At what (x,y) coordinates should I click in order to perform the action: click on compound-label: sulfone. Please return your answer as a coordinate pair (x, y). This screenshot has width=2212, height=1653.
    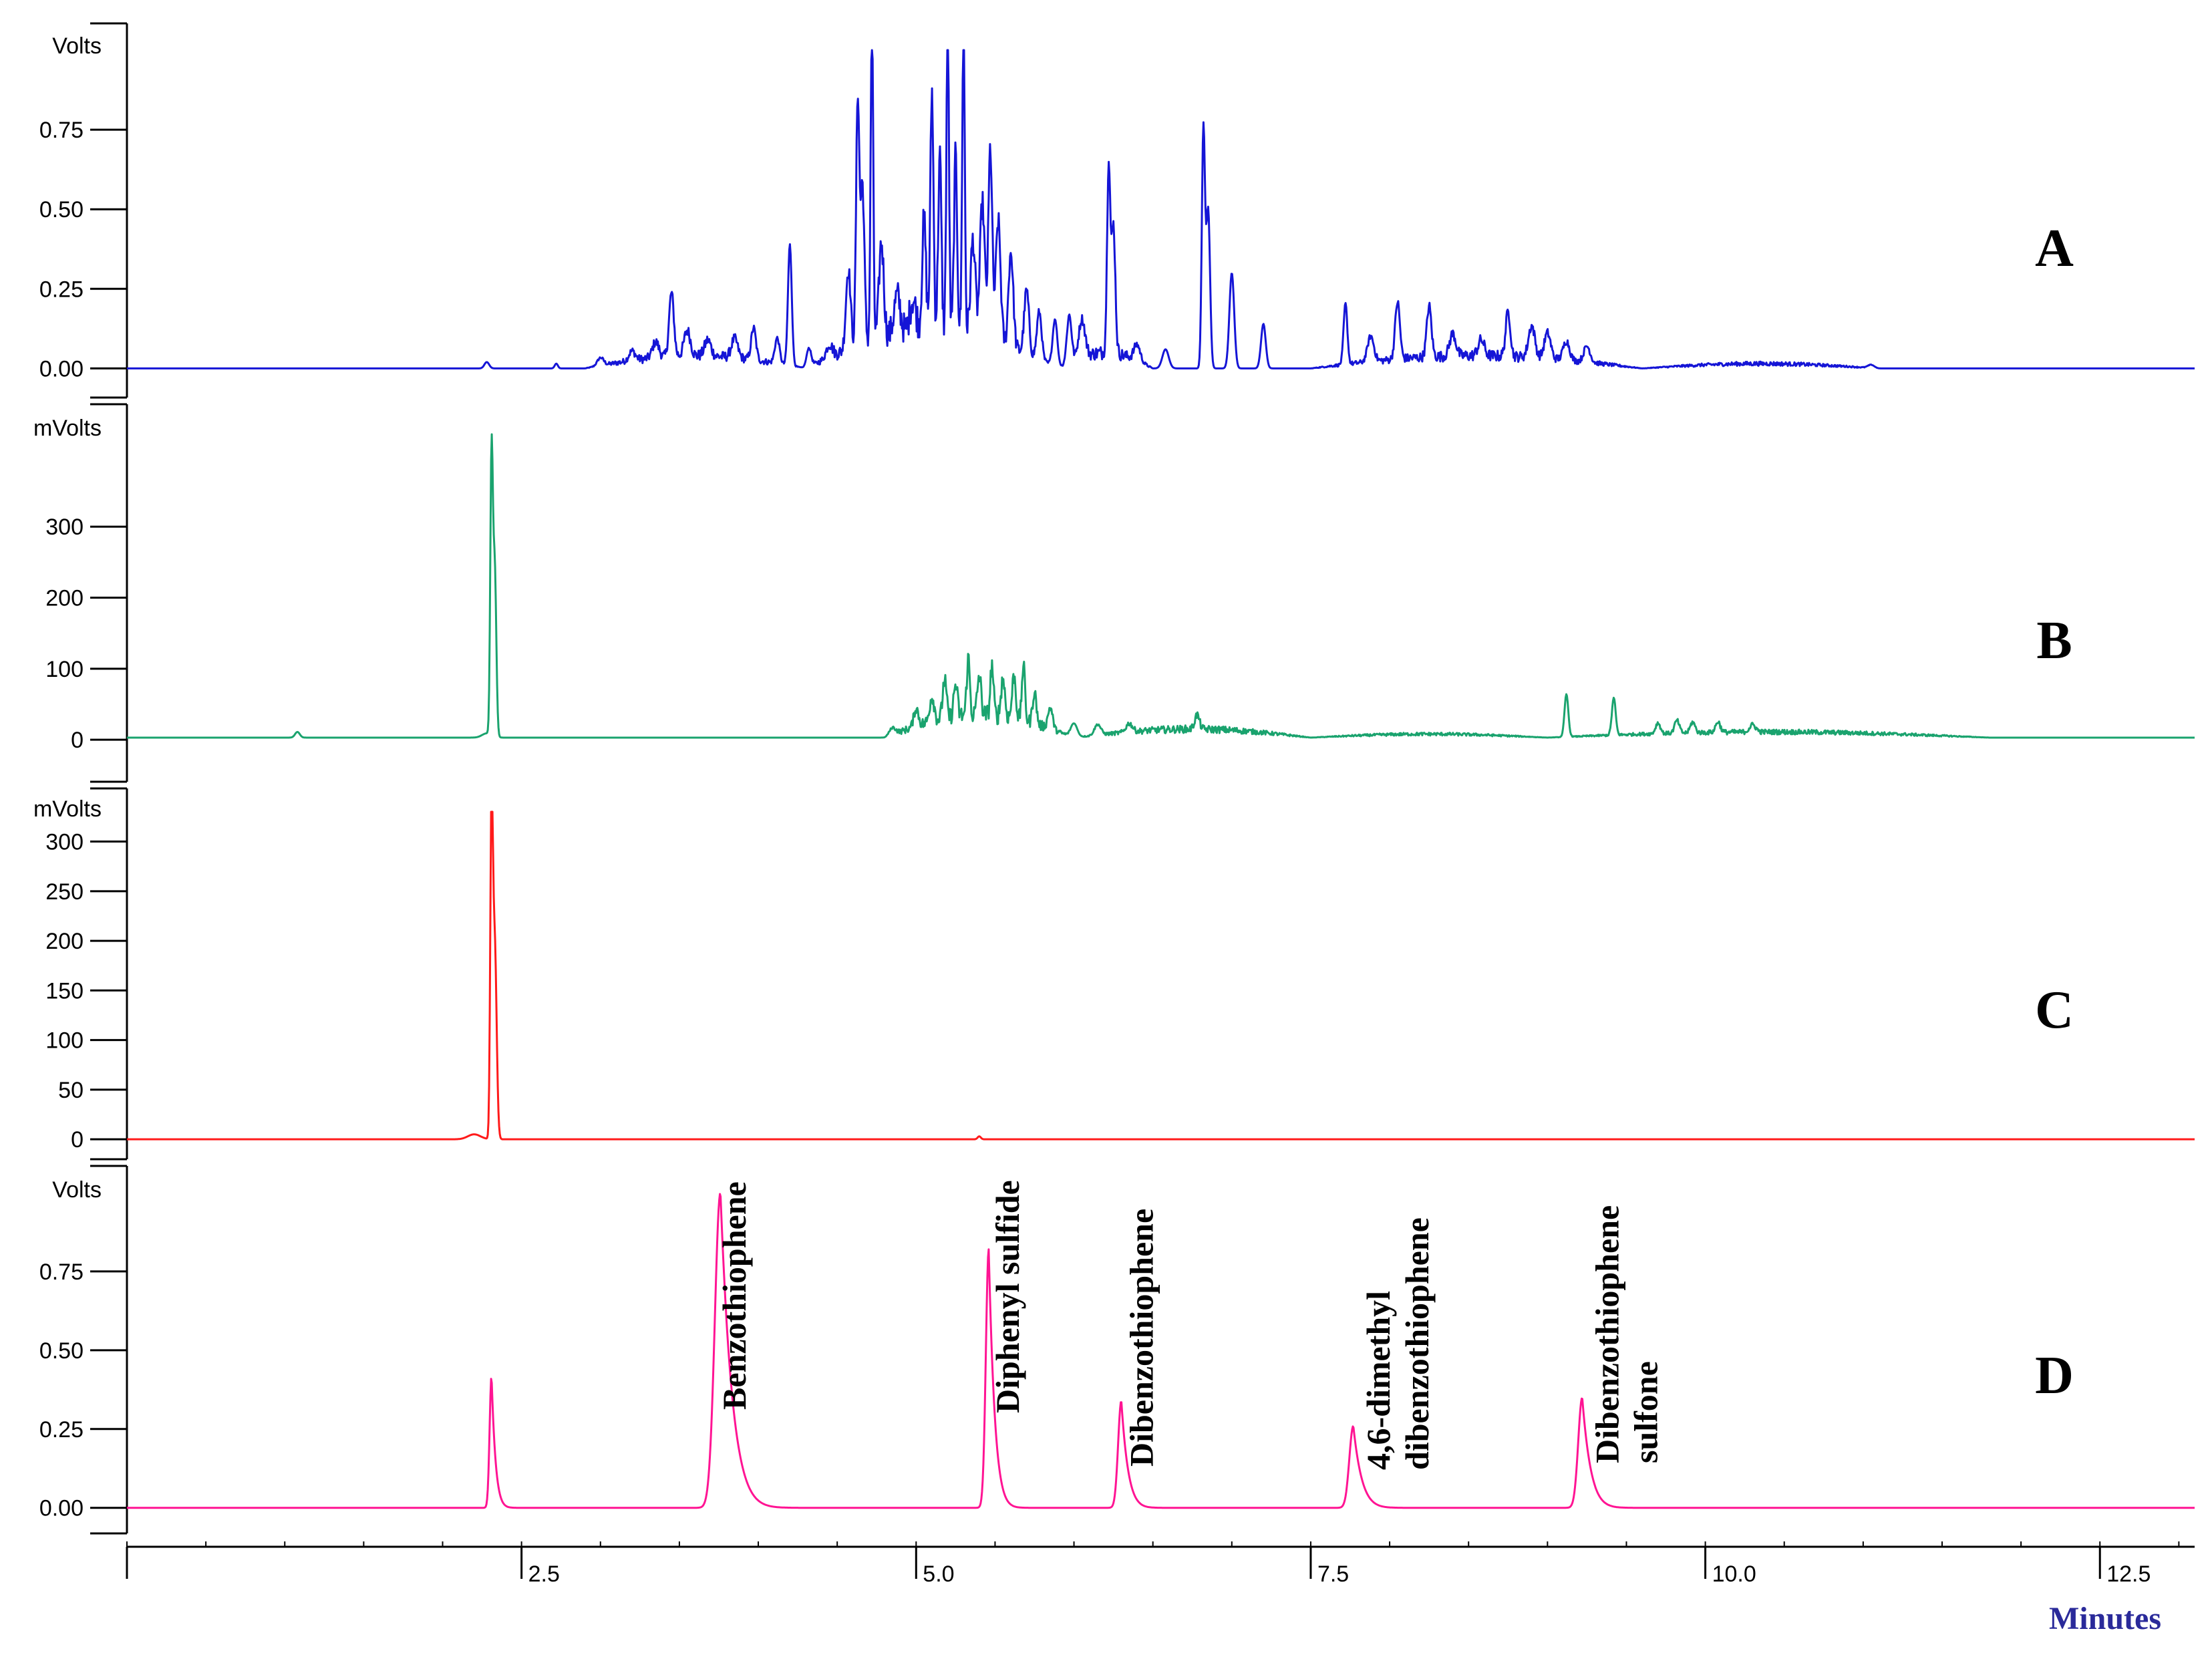
    Looking at the image, I should click on (1646, 1412).